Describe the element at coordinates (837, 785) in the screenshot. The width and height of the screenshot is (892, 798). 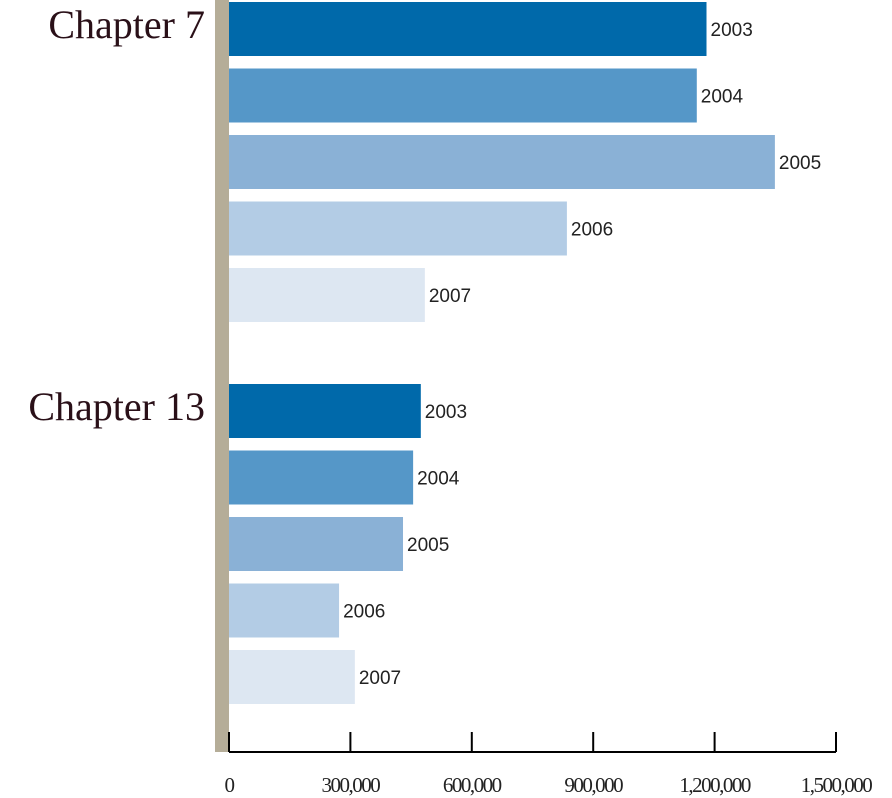
I see `x-tick-label: 1,500,000` at that location.